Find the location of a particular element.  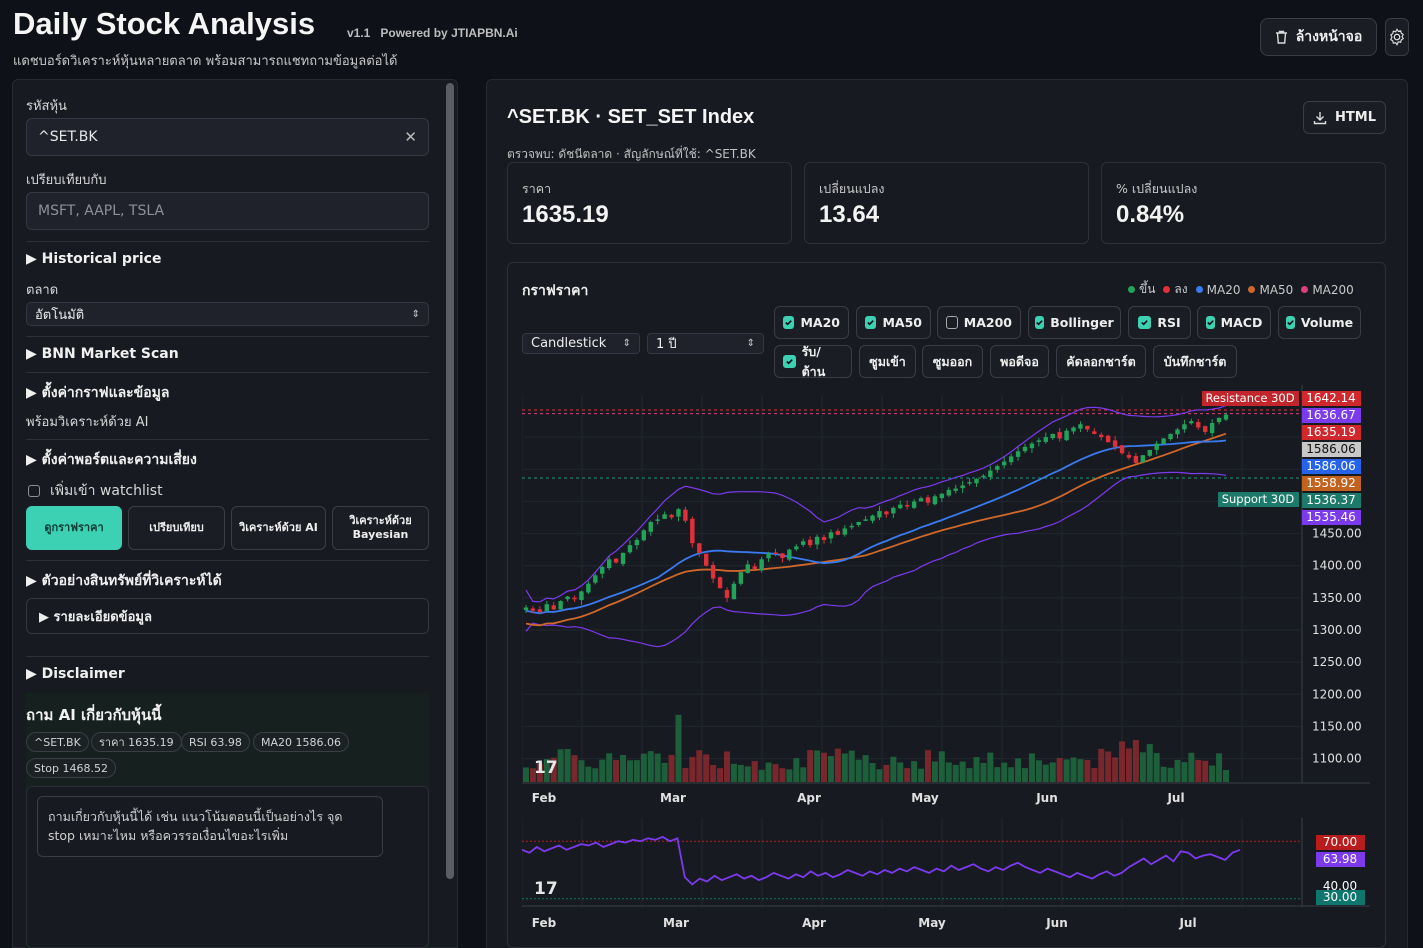

copy-chart-button: คัดลอกชาร์ต is located at coordinates (1101, 361).